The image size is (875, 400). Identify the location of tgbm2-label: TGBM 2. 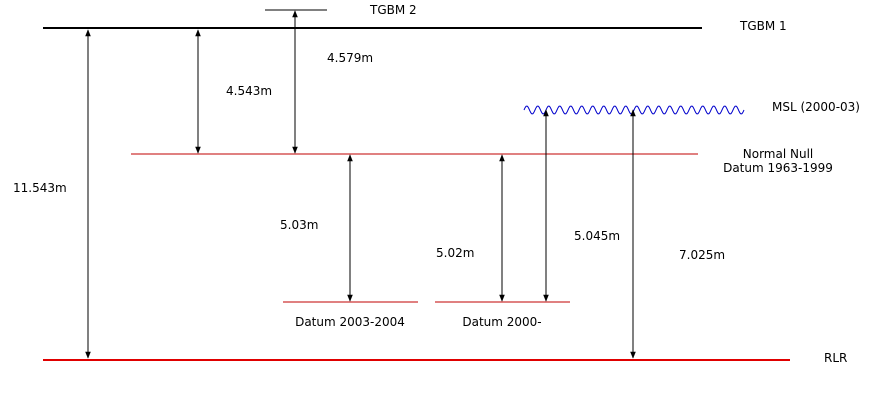
(393, 10).